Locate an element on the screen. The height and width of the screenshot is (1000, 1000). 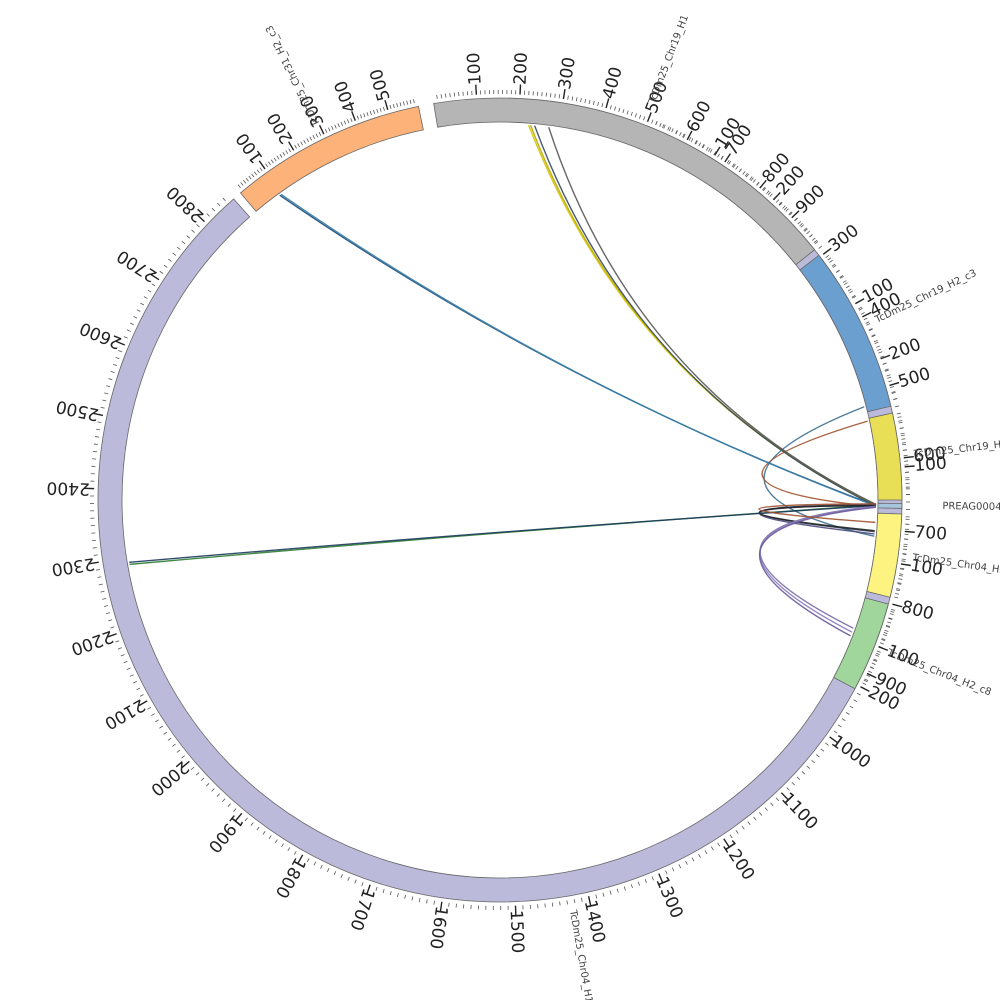
segment-tcdm25-chr19-h1 is located at coordinates (624, 181).